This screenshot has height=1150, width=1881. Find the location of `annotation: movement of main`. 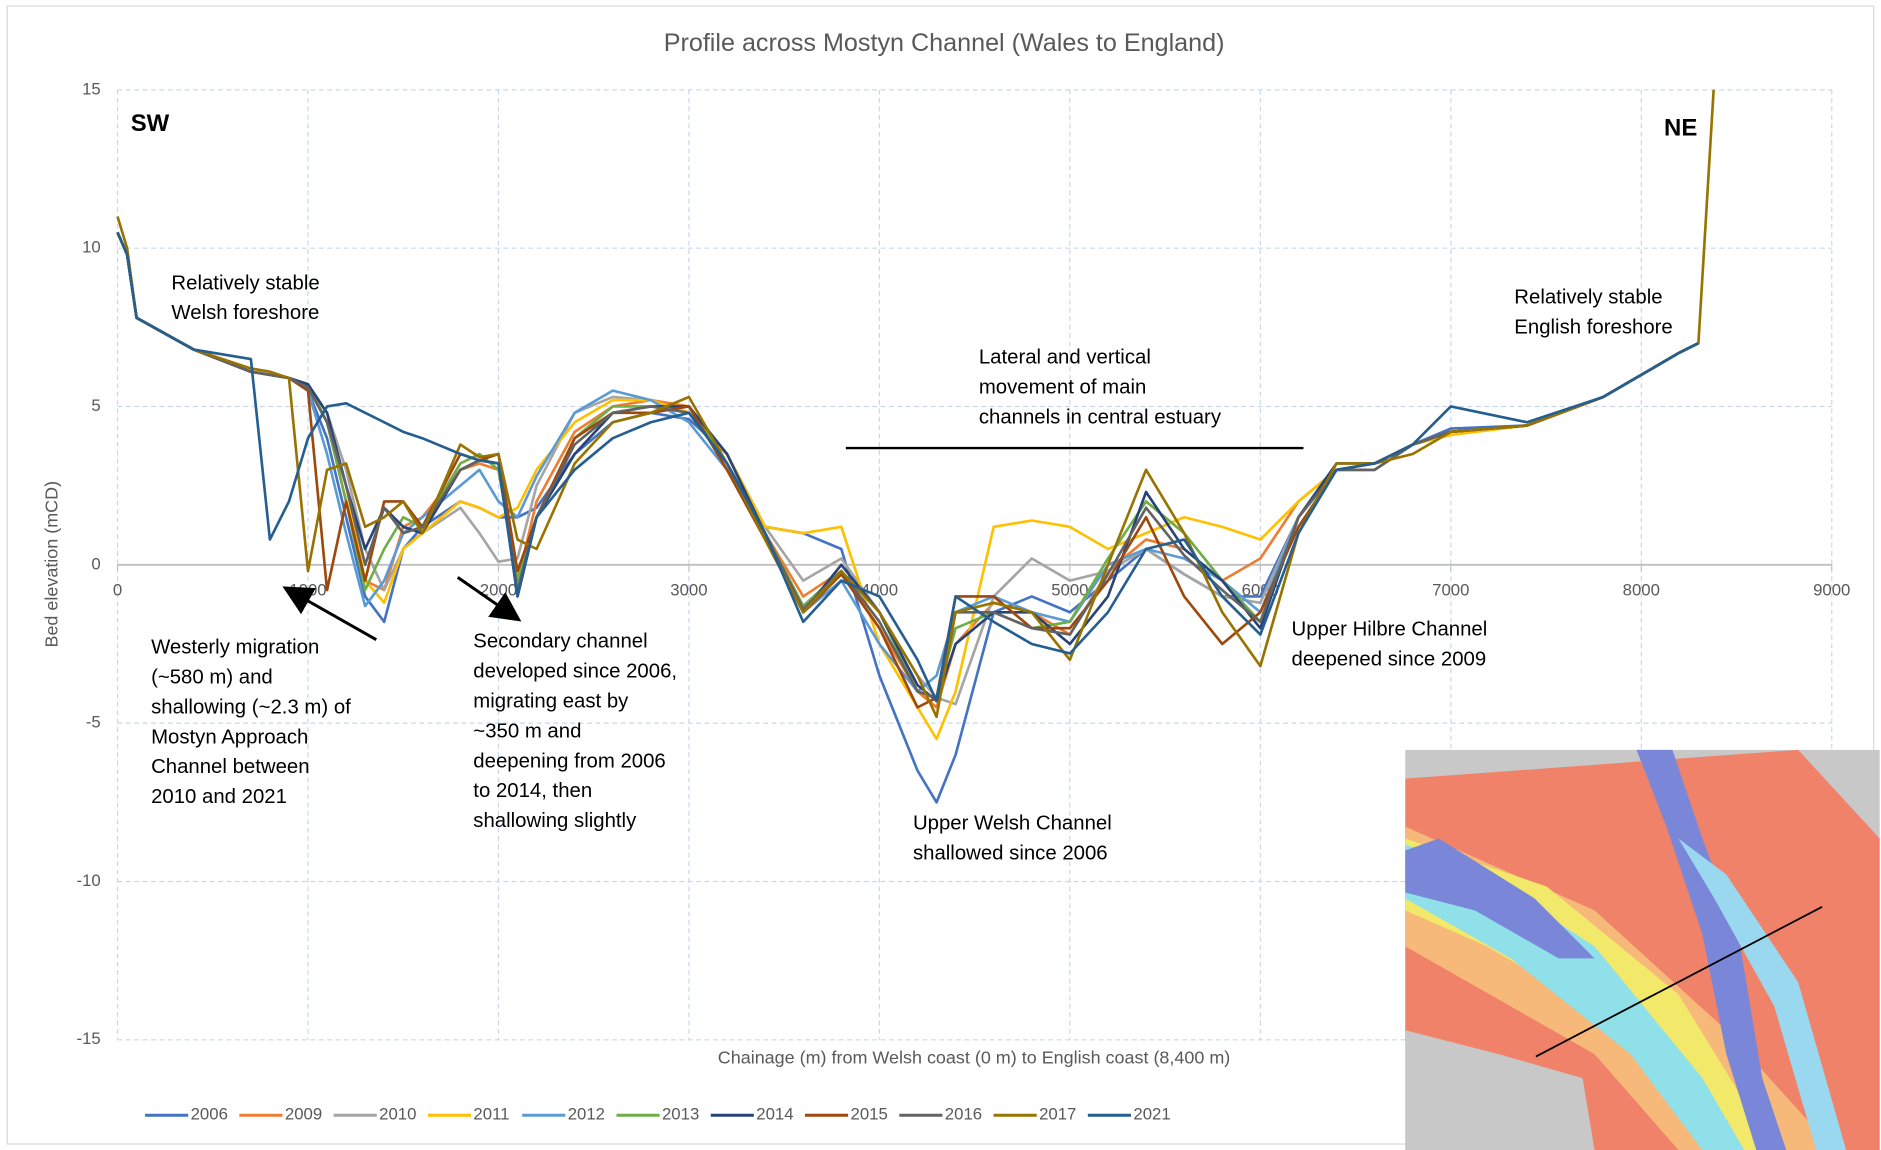

annotation: movement of main is located at coordinates (1062, 388).